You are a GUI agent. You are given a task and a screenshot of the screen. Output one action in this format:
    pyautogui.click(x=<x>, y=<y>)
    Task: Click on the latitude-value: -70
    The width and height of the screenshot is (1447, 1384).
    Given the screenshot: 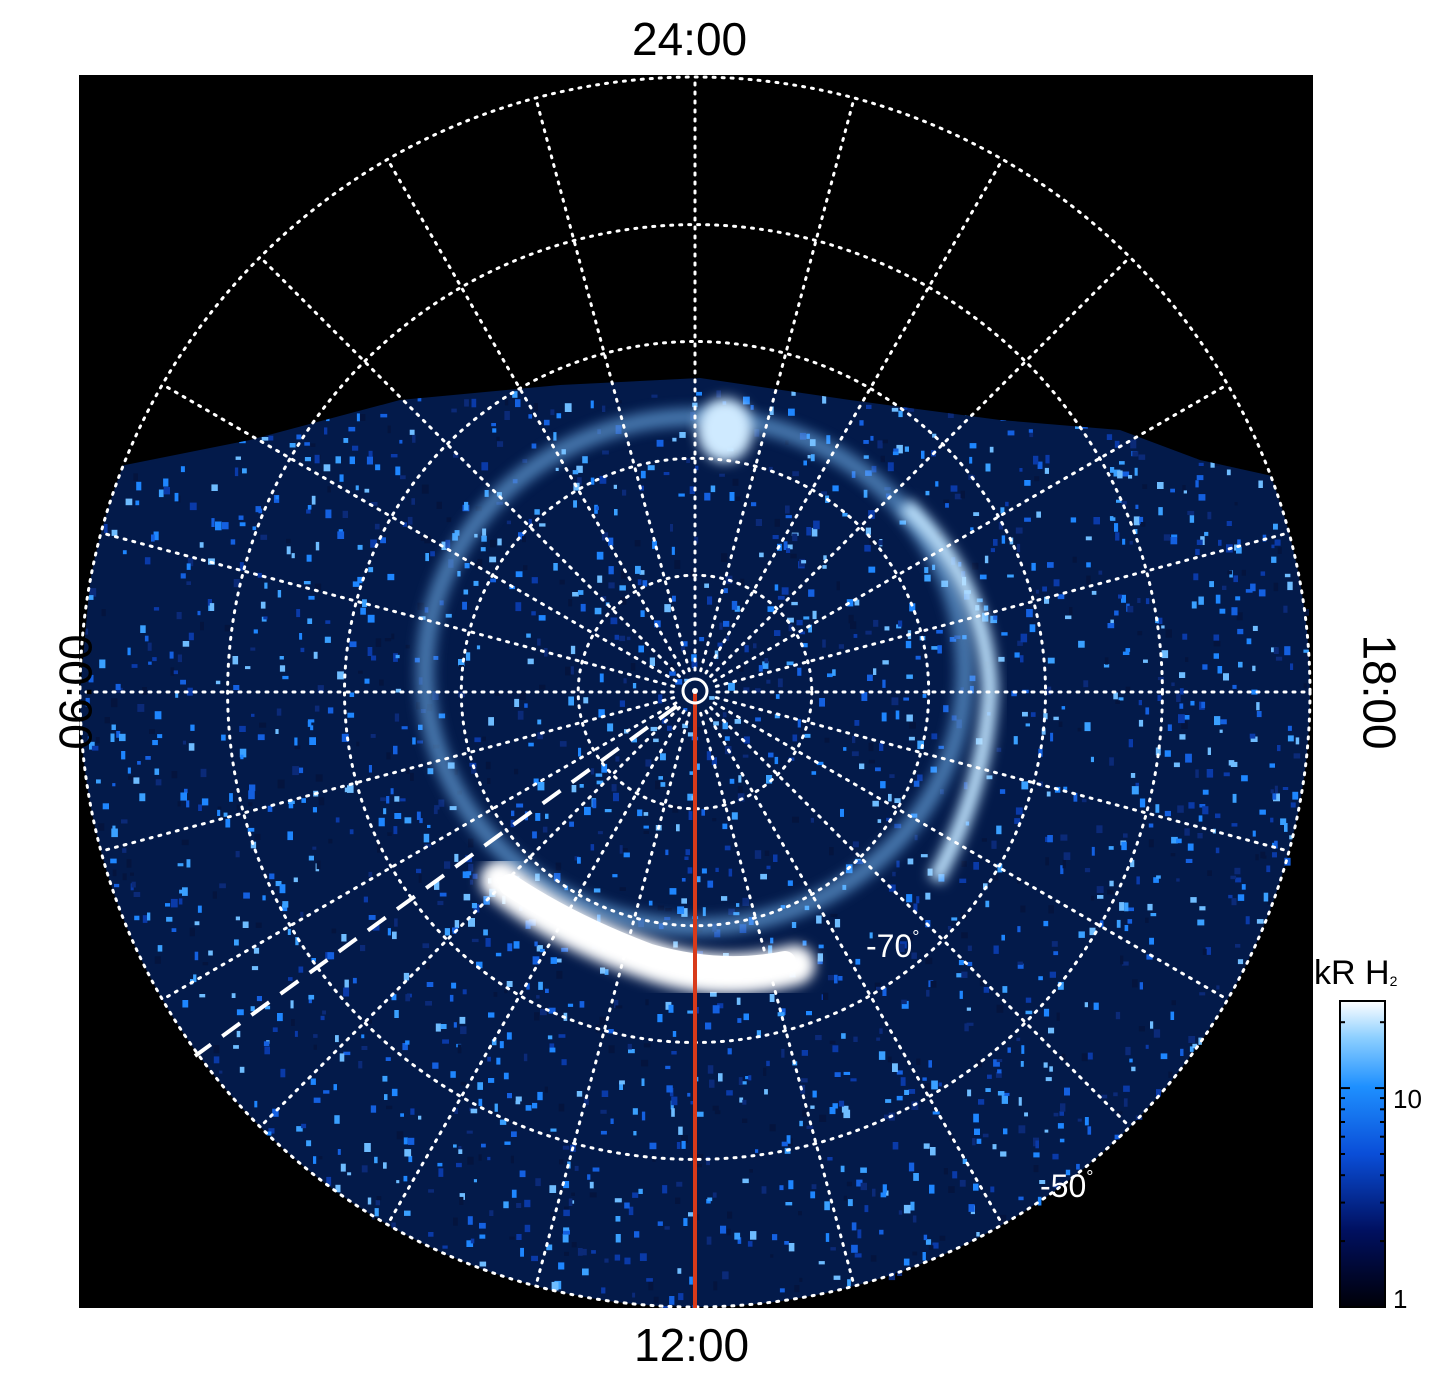 What is the action you would take?
    pyautogui.click(x=889, y=946)
    